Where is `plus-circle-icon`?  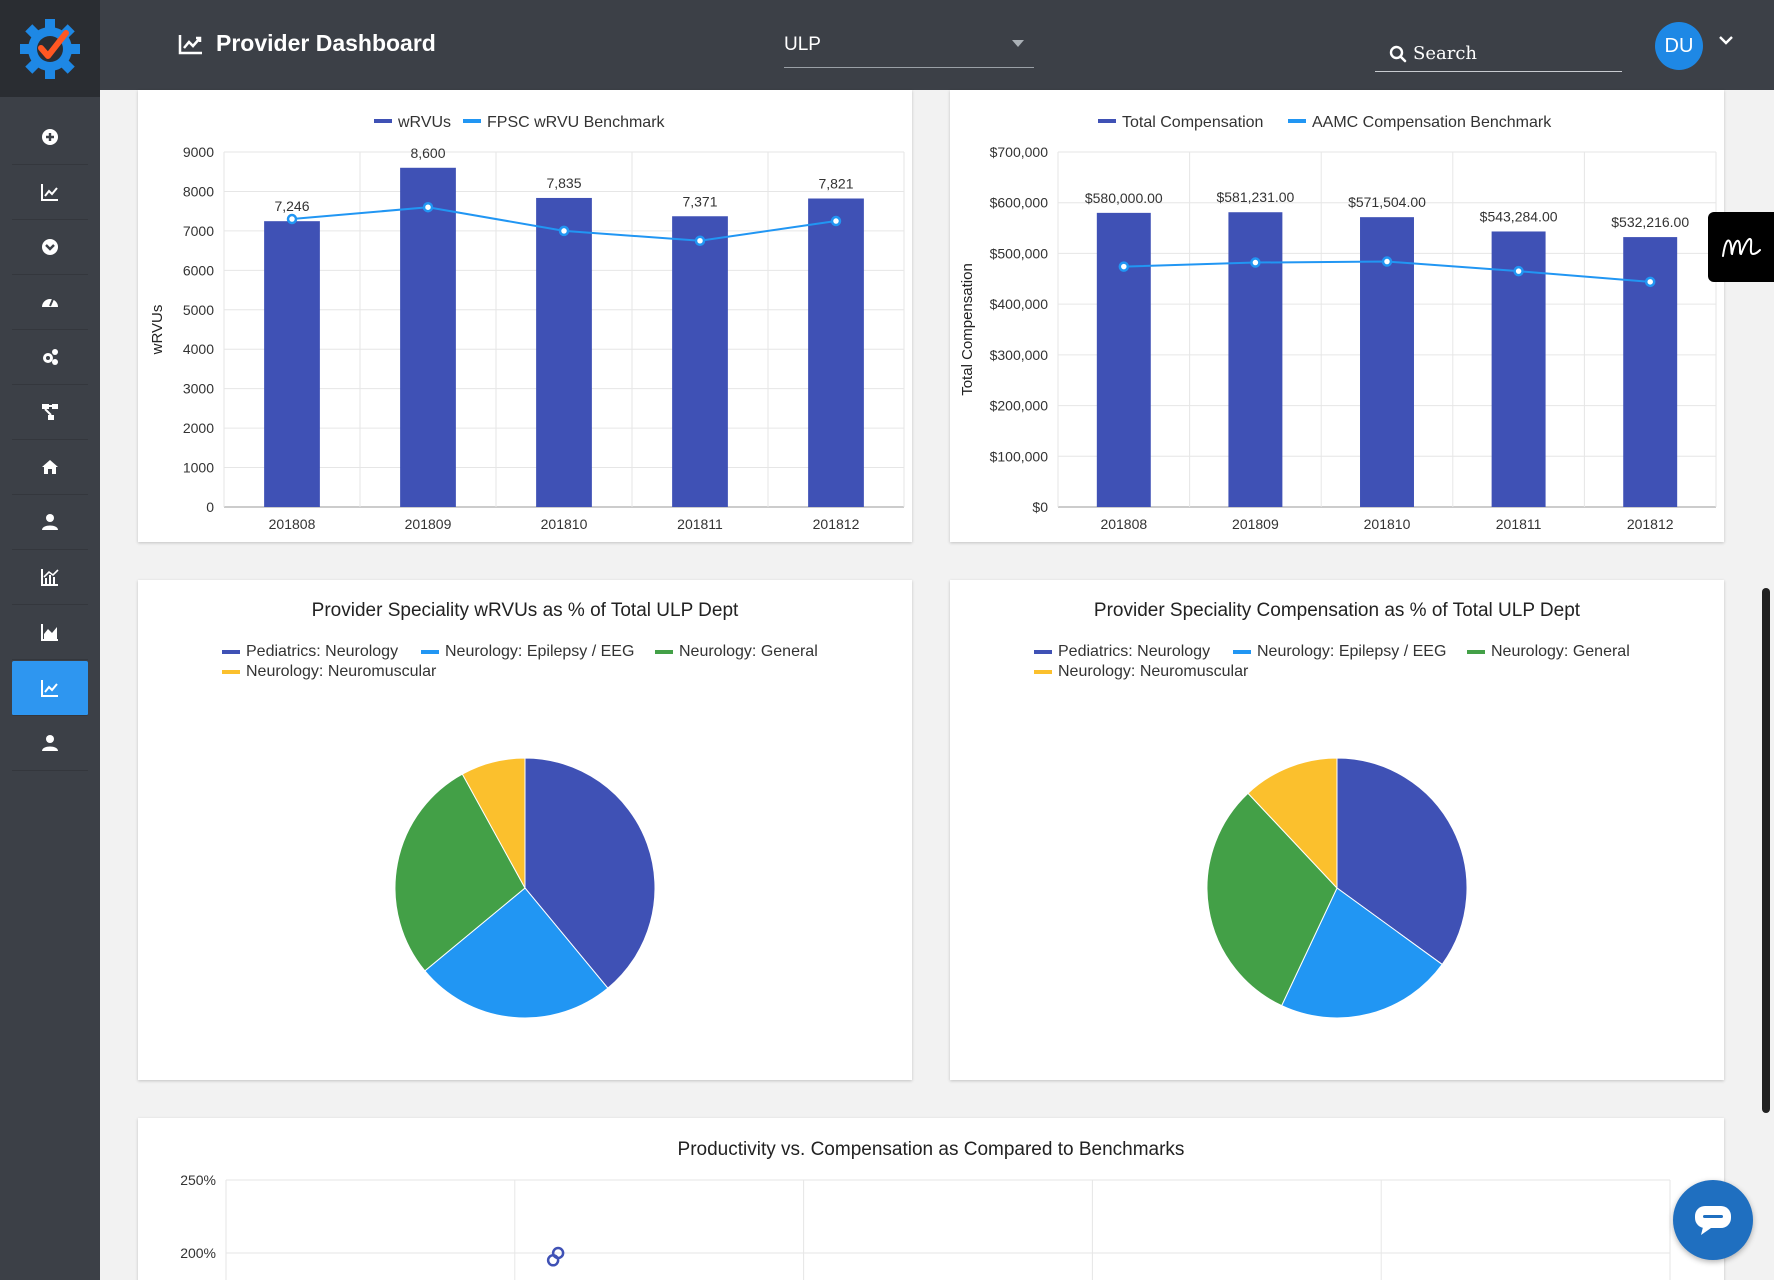
plus-circle-icon is located at coordinates (50, 137).